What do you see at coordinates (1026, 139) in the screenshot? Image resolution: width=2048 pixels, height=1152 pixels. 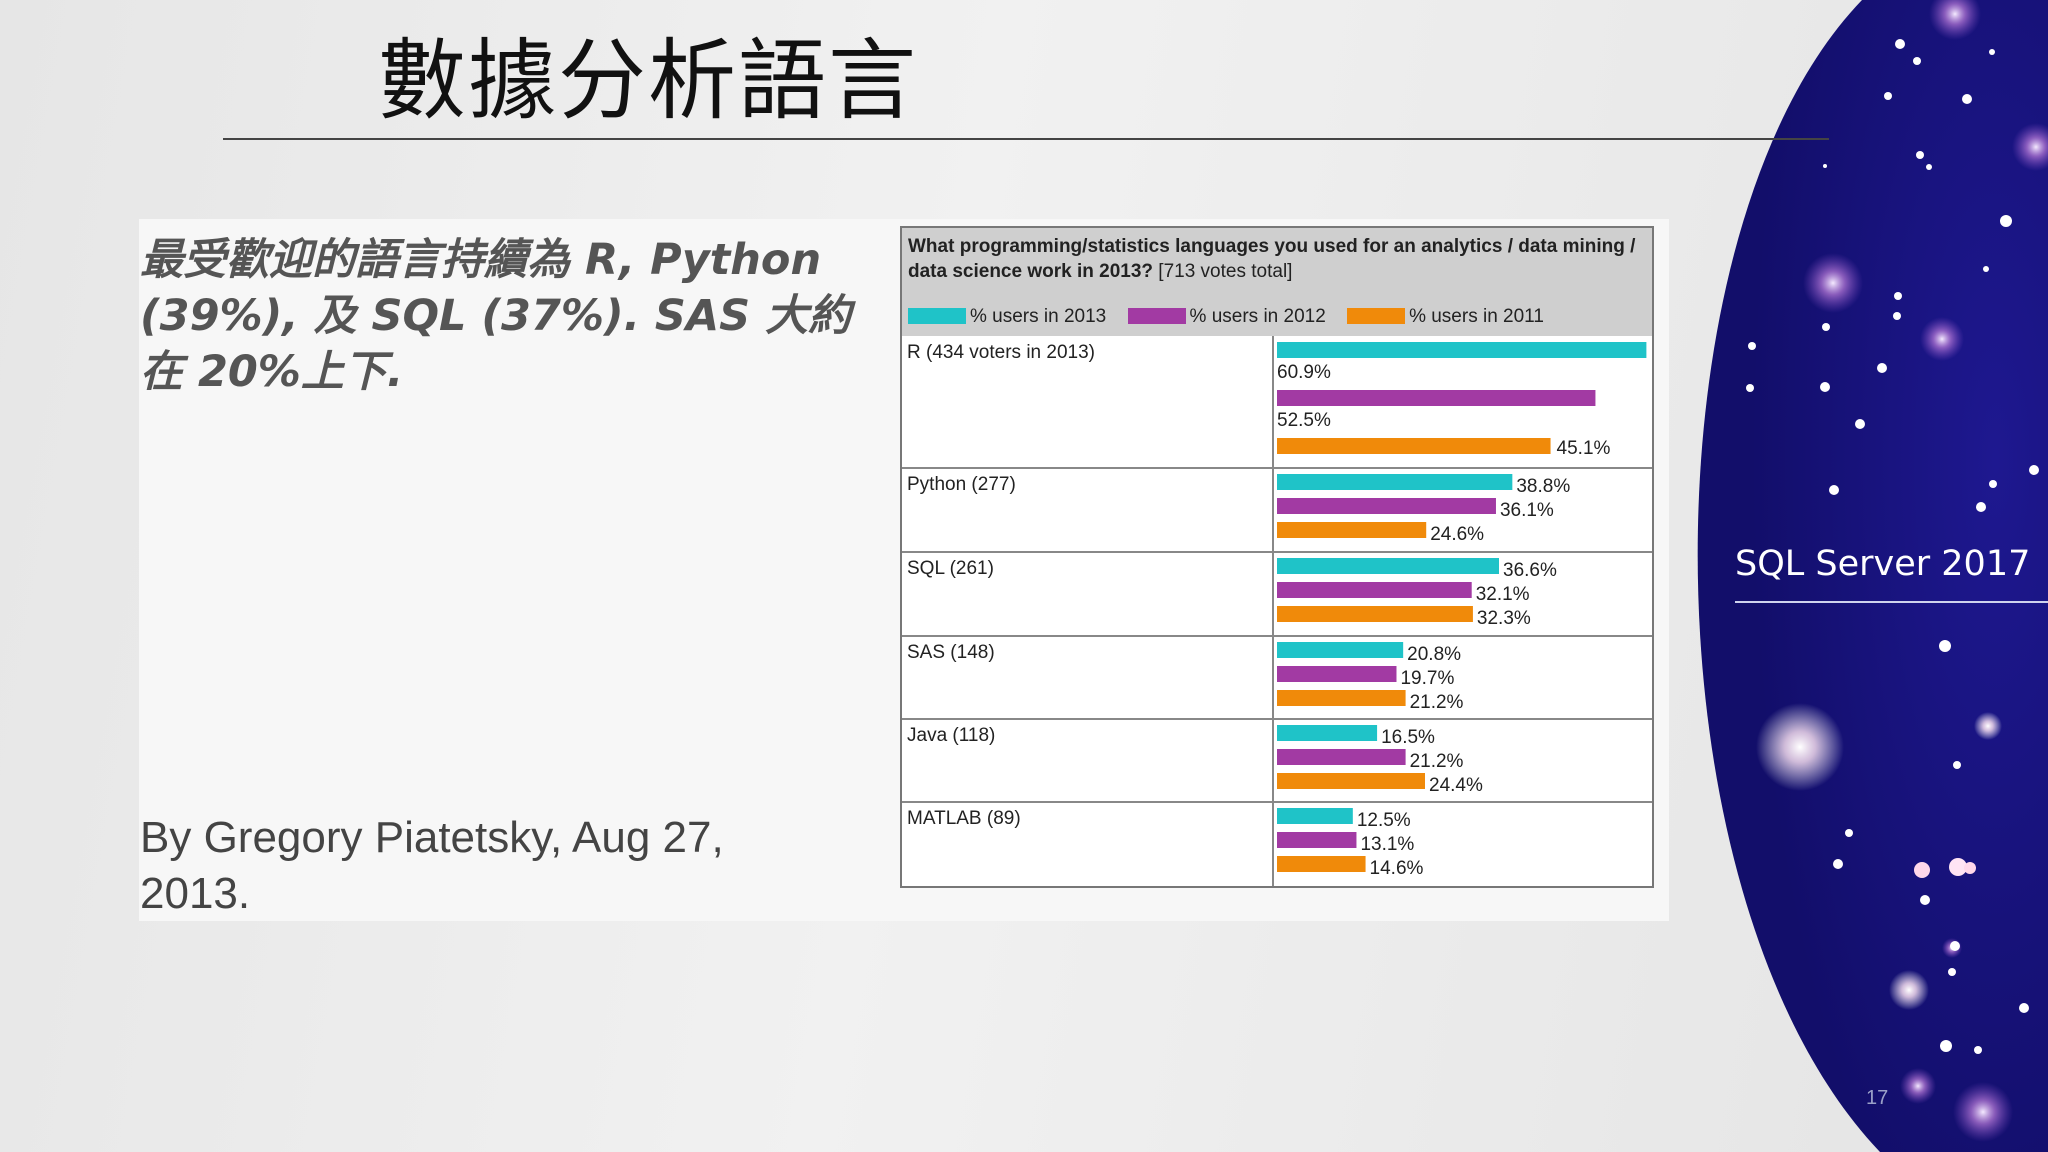 I see `title-divider` at bounding box center [1026, 139].